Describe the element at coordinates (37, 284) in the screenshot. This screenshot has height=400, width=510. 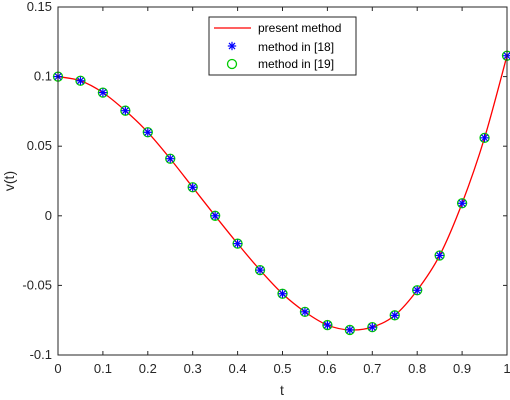
I see `y-tick-label: -0.05` at that location.